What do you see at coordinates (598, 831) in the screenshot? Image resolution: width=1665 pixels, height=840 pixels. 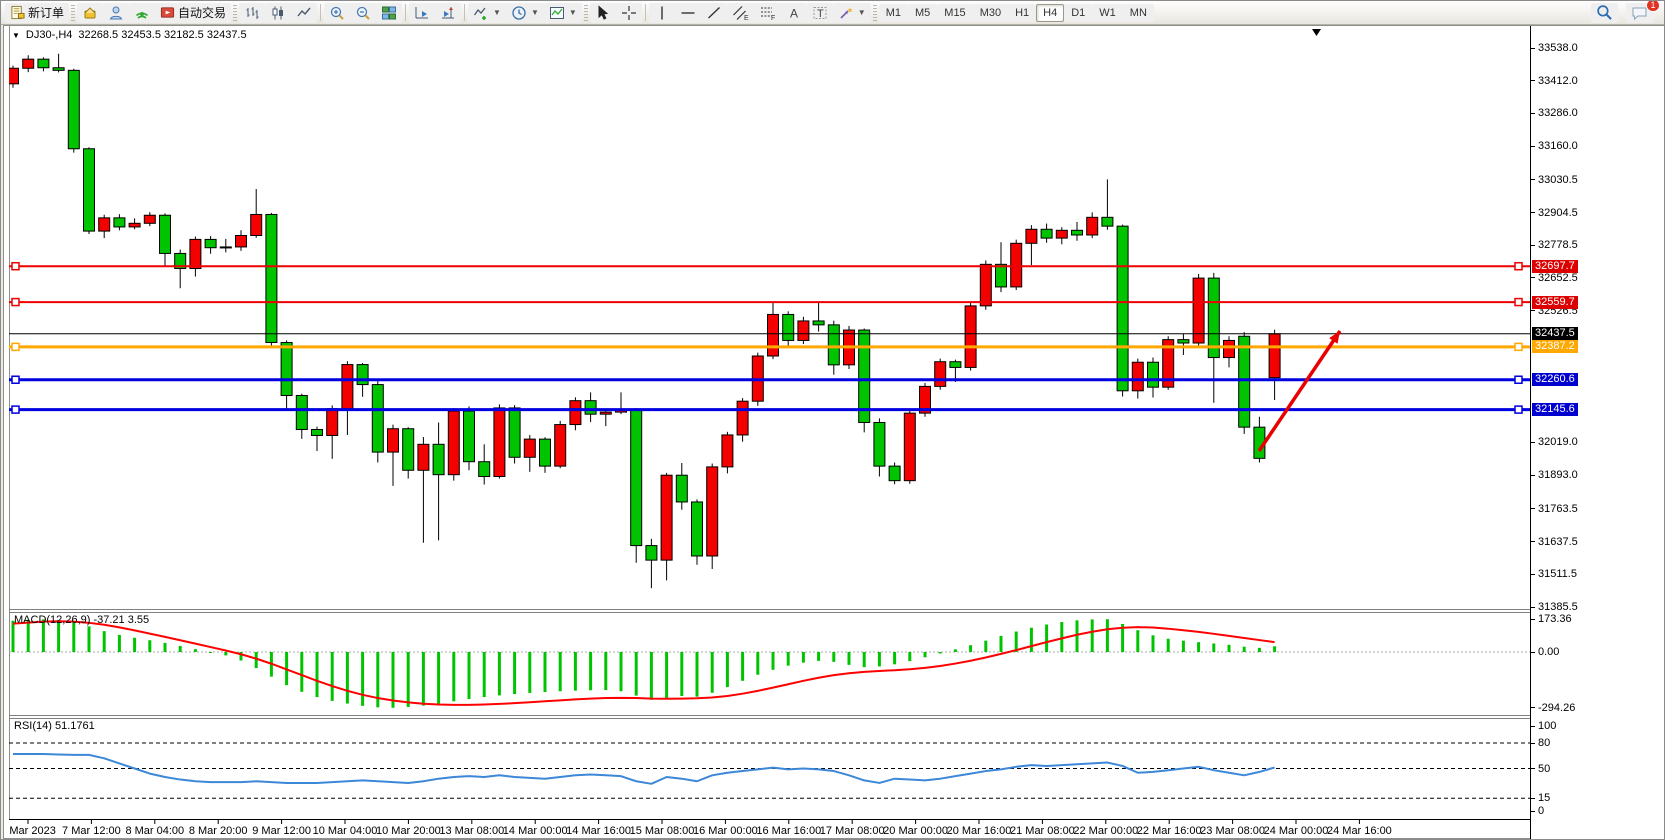 I see `time-label: 14 Mar 16:00` at bounding box center [598, 831].